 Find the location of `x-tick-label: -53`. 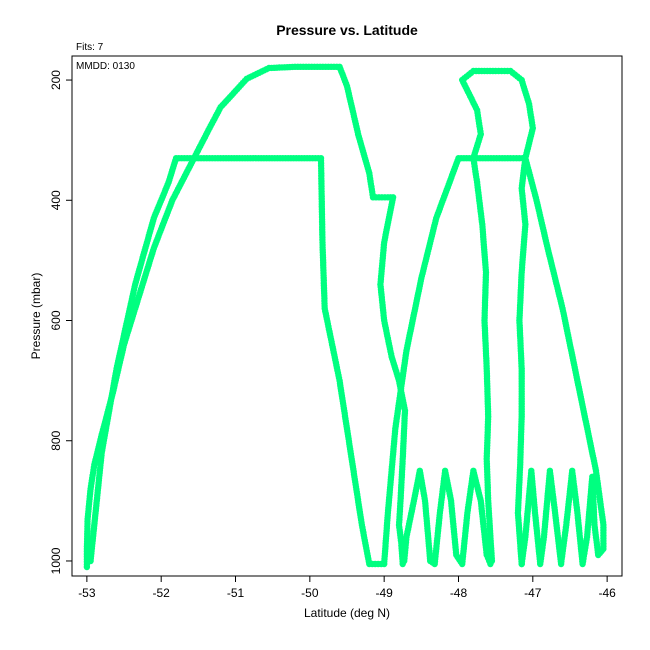

x-tick-label: -53 is located at coordinates (87, 593).